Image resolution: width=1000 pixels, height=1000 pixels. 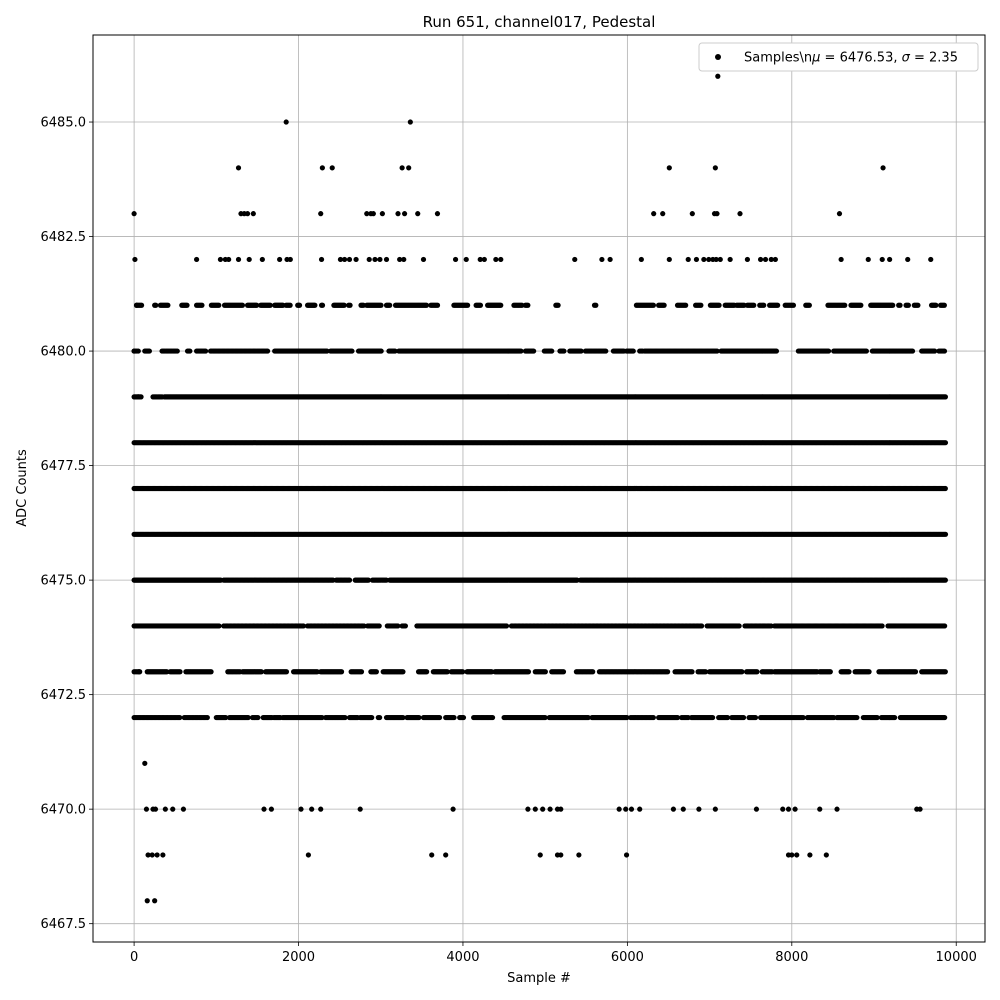 I want to click on chart-title: Run 651, channel017, Pedestal, so click(x=539, y=22).